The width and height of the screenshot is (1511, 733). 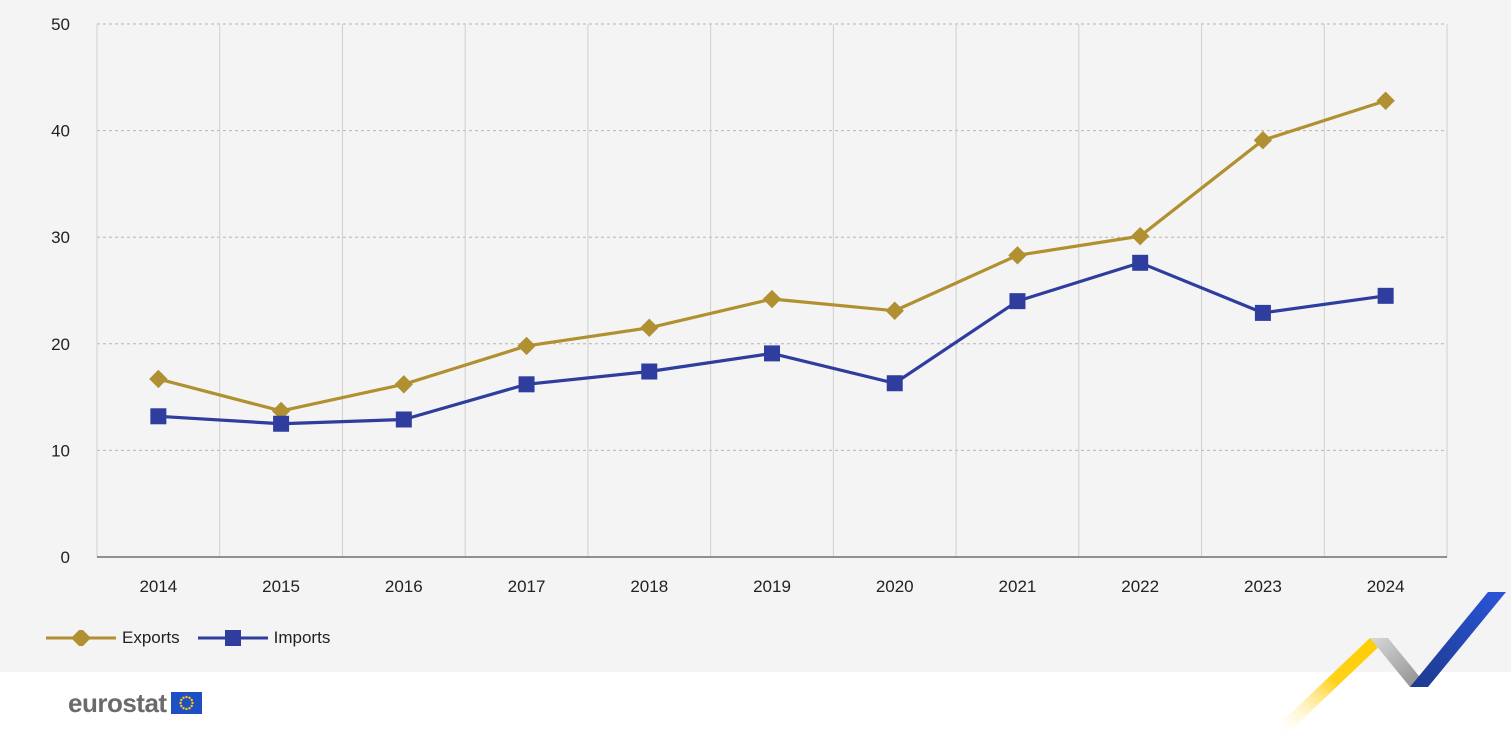 What do you see at coordinates (404, 384) in the screenshot?
I see `data-point-exports-2016` at bounding box center [404, 384].